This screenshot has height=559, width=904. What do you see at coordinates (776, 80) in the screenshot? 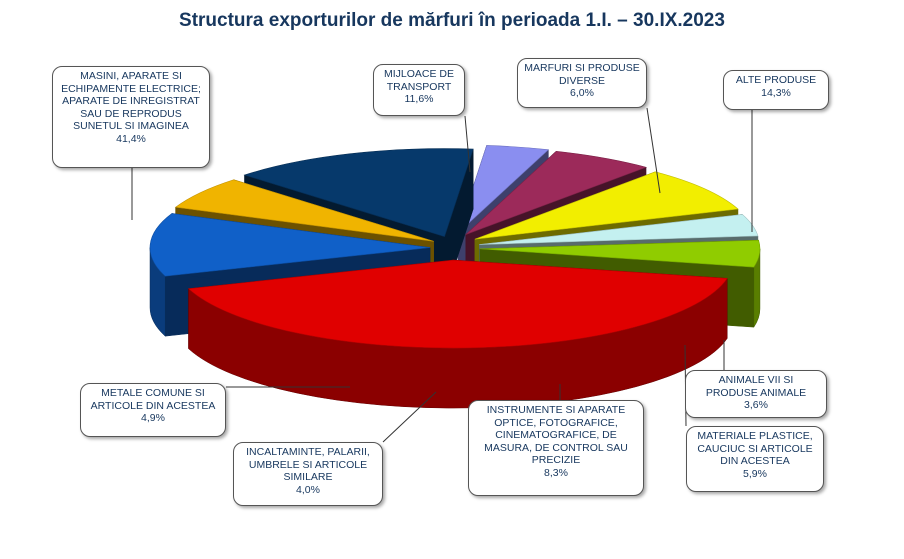
I see `data-label-name: ALTE PRODUSE` at bounding box center [776, 80].